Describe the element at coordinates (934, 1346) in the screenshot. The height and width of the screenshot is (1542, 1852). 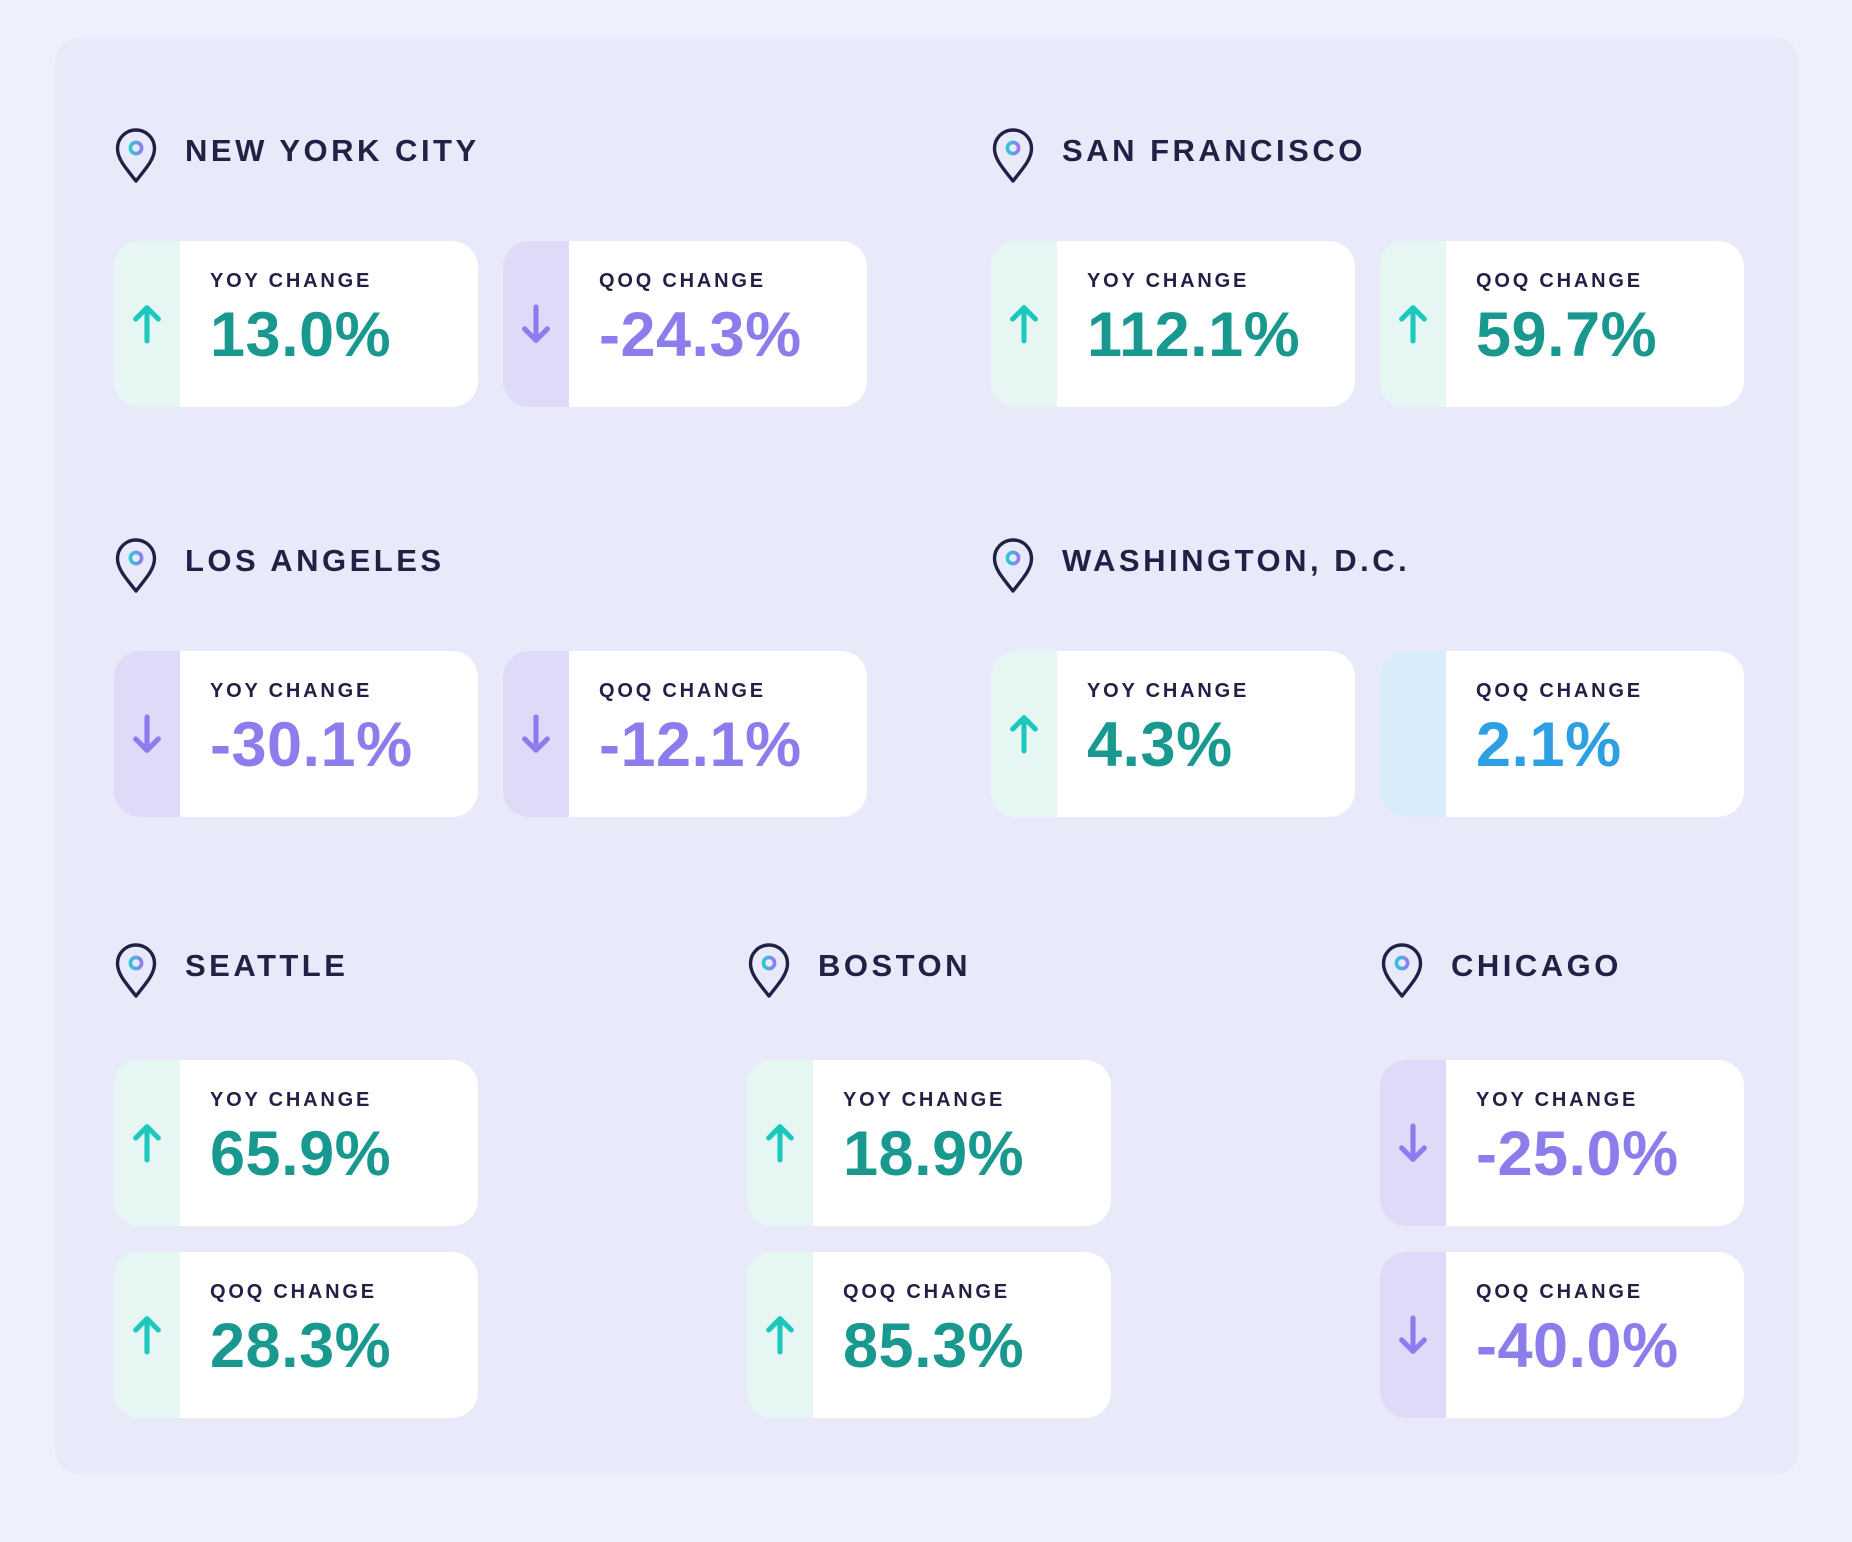
I see `stat-value: 85.3%` at that location.